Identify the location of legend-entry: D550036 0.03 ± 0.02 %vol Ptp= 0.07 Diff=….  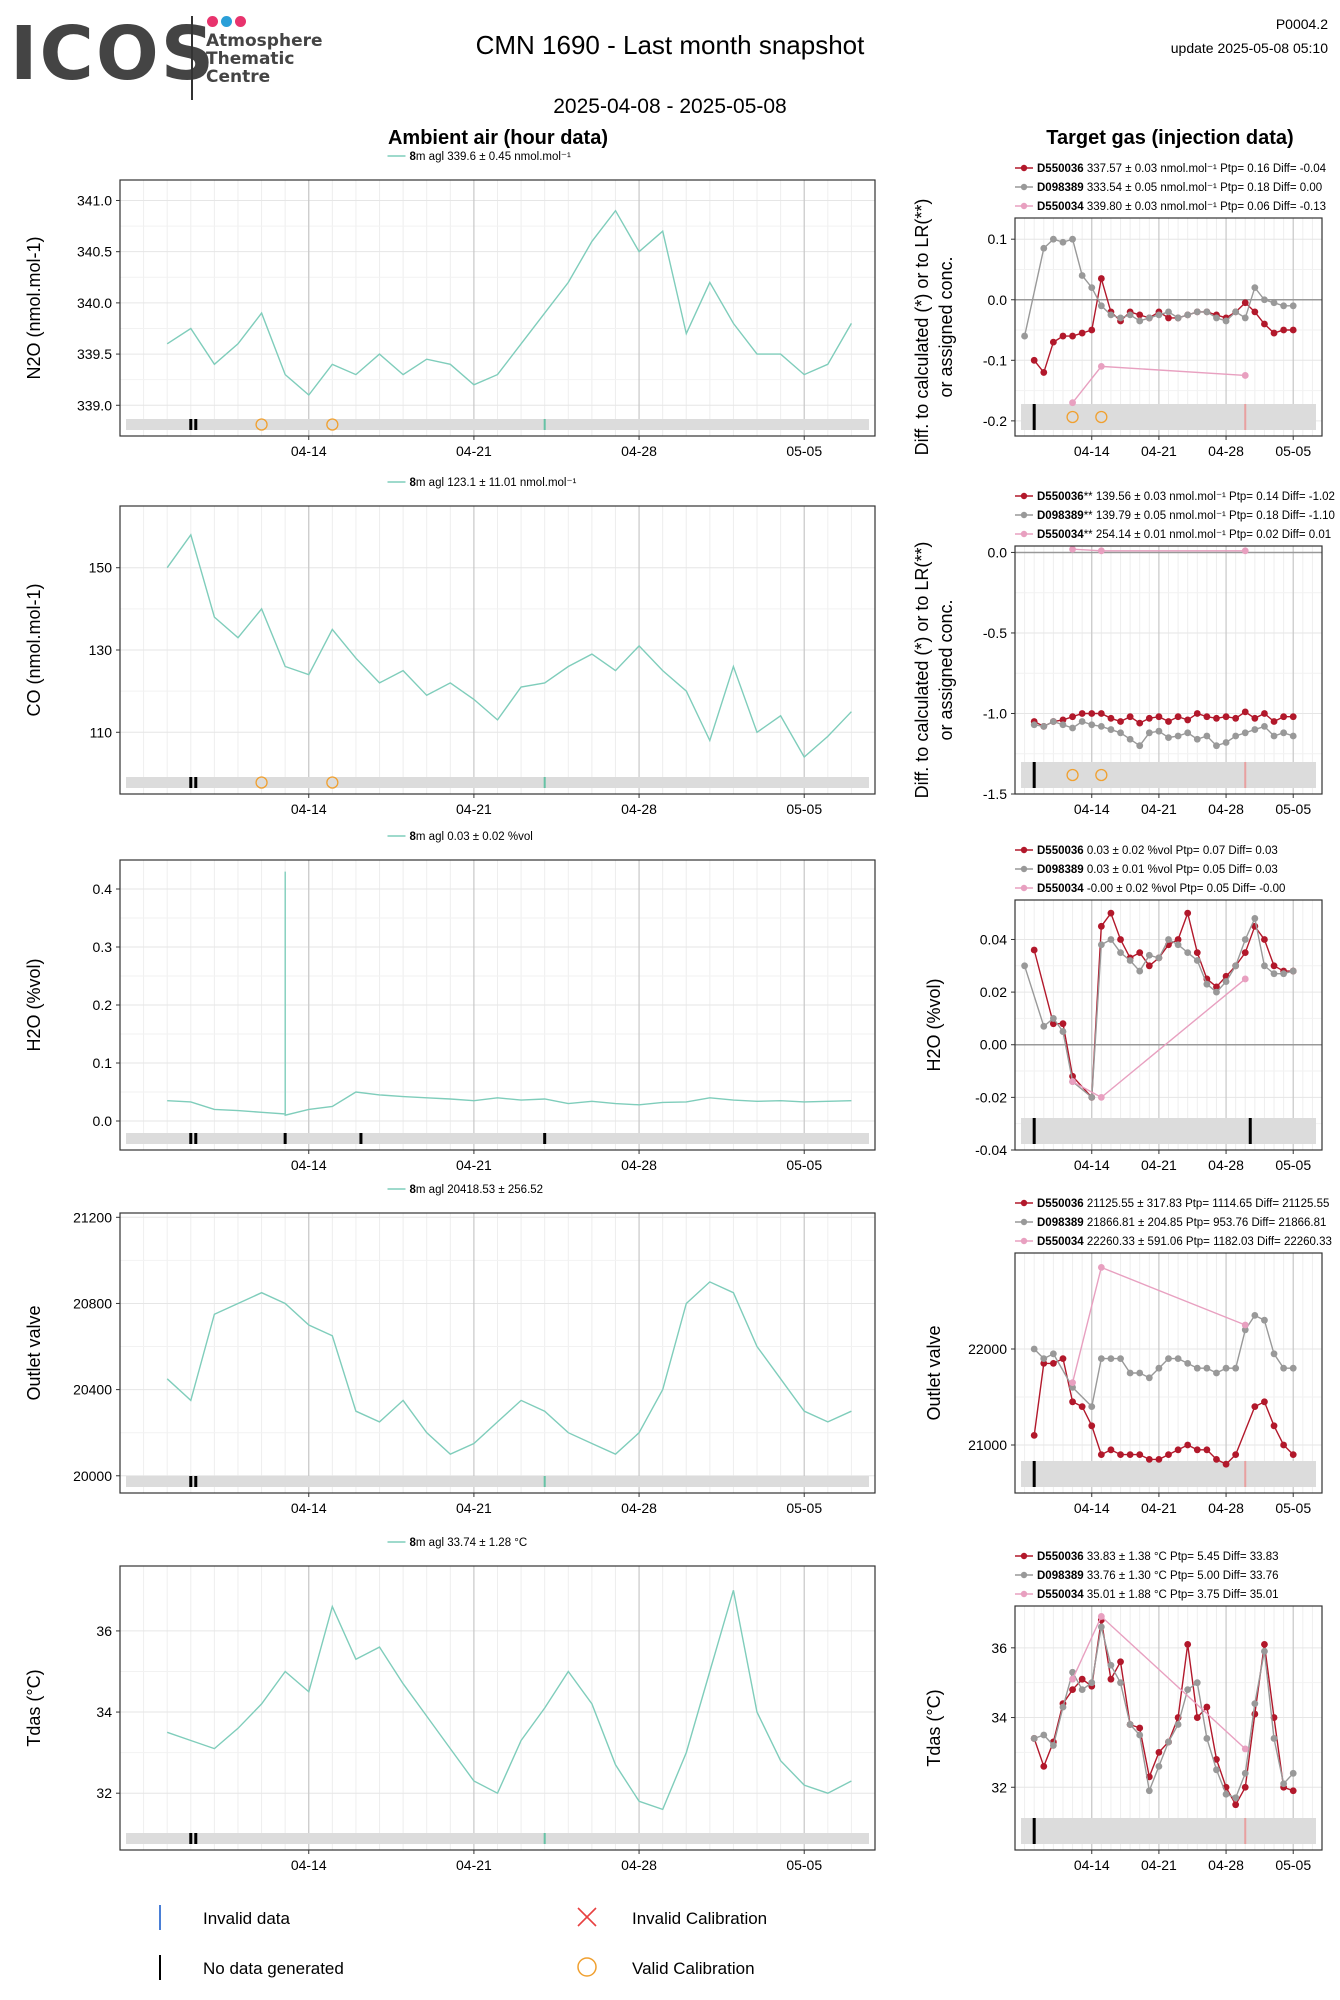
(1157, 851).